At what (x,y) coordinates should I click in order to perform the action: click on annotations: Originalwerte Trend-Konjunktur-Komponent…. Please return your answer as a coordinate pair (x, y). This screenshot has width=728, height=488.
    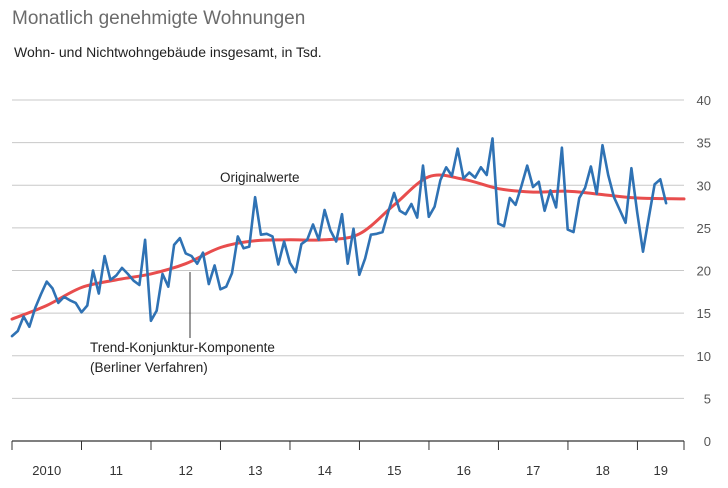
    Looking at the image, I should click on (195, 272).